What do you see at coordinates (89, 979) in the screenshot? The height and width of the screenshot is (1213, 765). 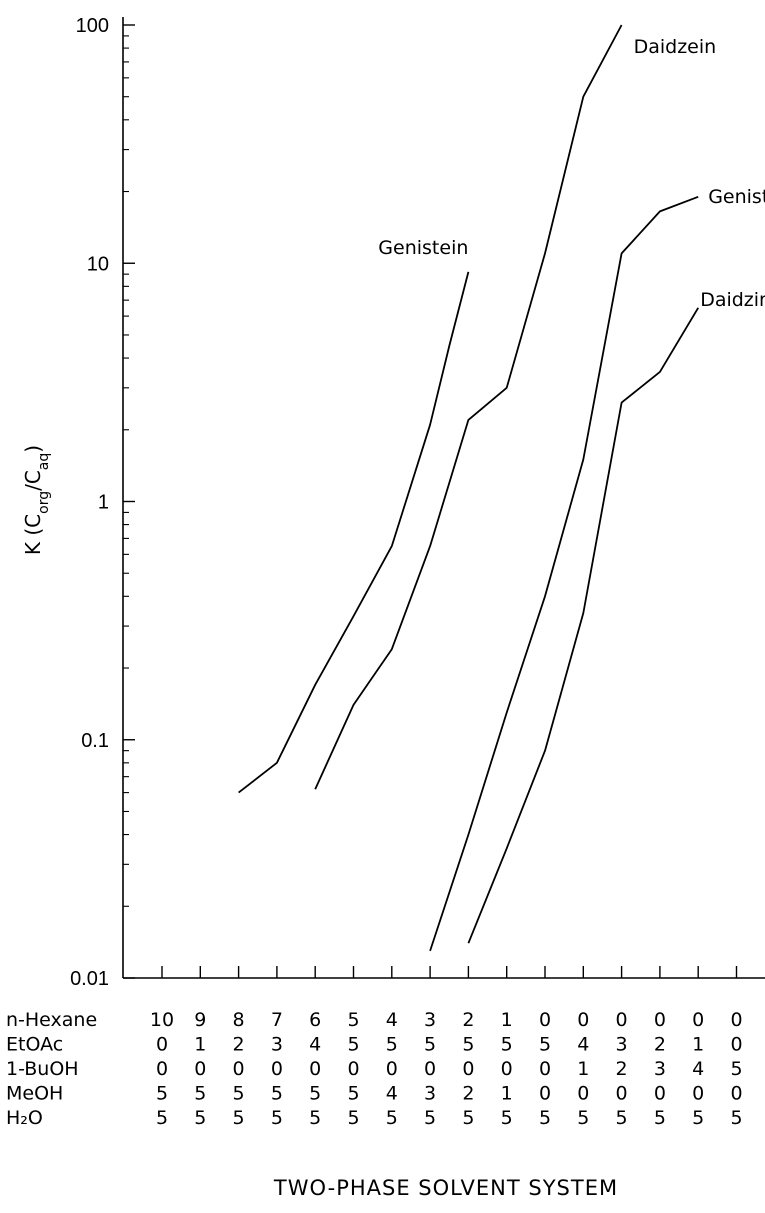 I see `y-tick-label: 0.01` at bounding box center [89, 979].